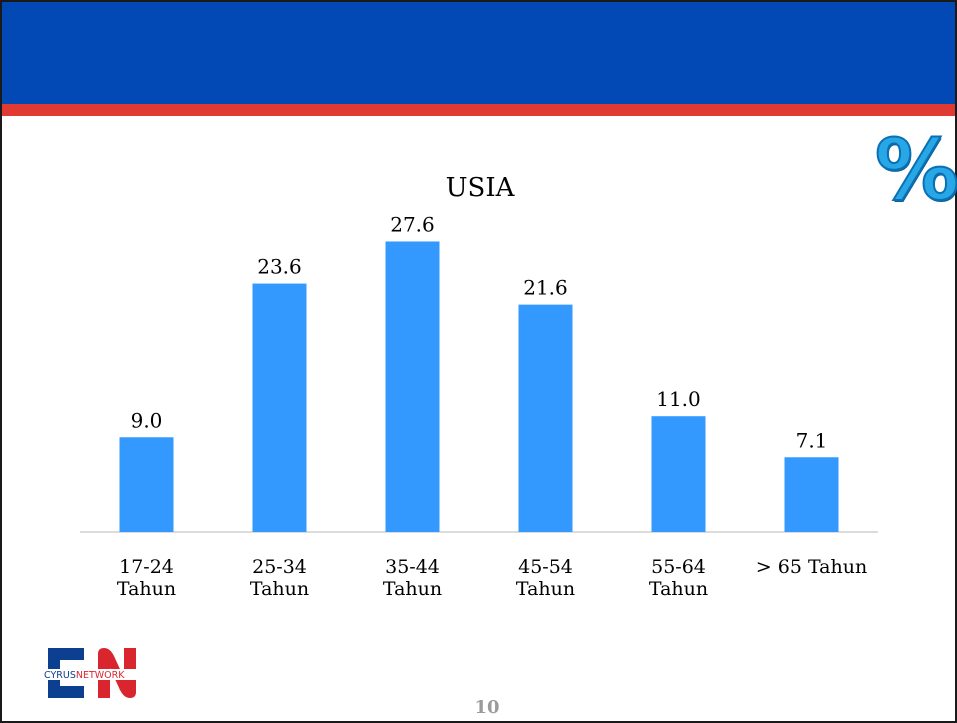 This screenshot has height=723, width=957. I want to click on category-label-5-line-0: > 65 Tahun, so click(811, 567).